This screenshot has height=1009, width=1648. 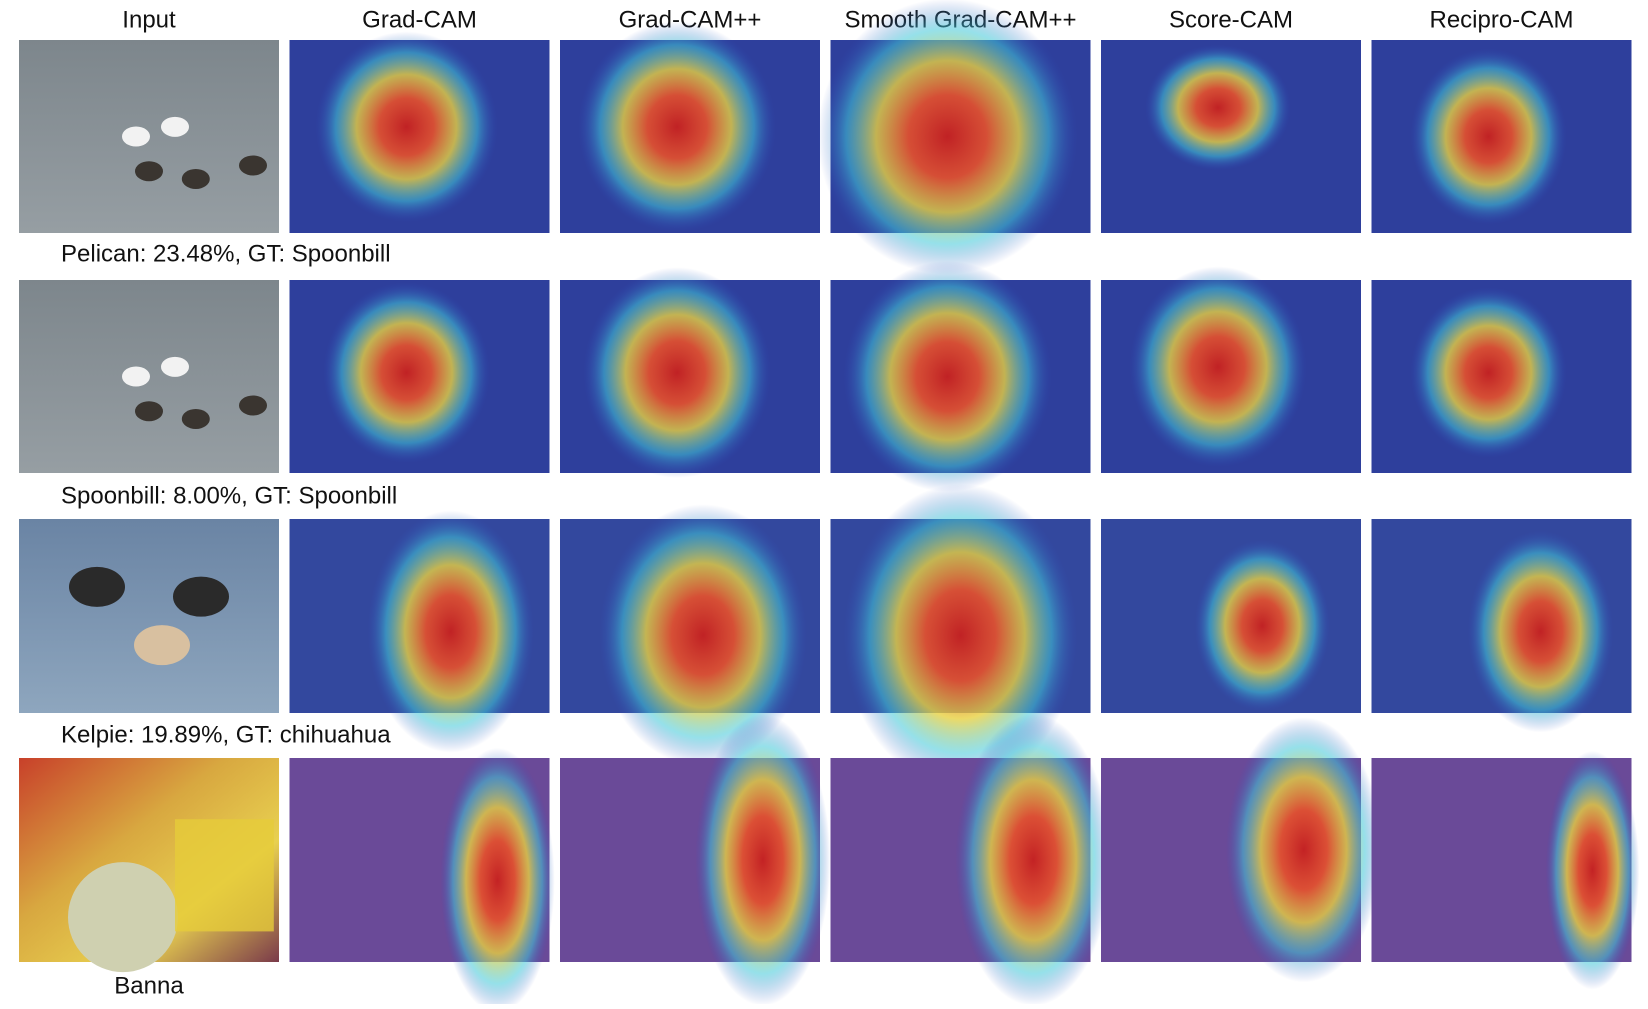 What do you see at coordinates (149, 19) in the screenshot?
I see `column-header: Input` at bounding box center [149, 19].